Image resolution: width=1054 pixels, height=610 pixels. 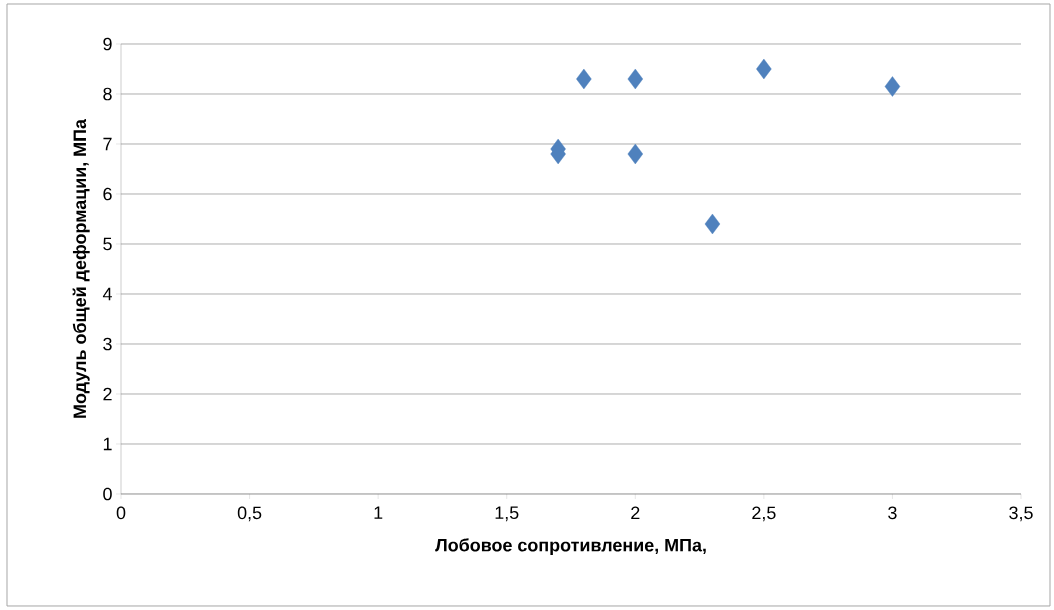 What do you see at coordinates (121, 513) in the screenshot?
I see `x-tick-label: 0` at bounding box center [121, 513].